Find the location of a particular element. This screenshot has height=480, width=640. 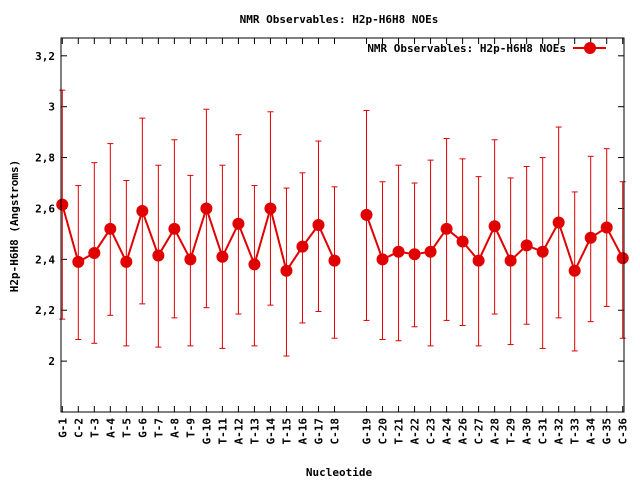

x-tick-label: A-12 is located at coordinates (238, 431).